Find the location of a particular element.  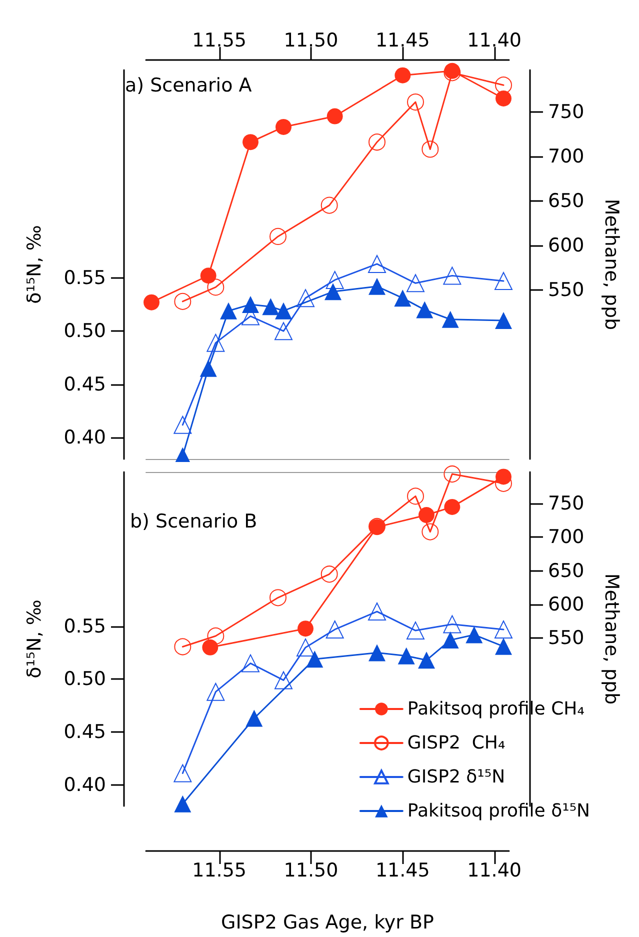

annotation: b) Scenario B is located at coordinates (194, 521).